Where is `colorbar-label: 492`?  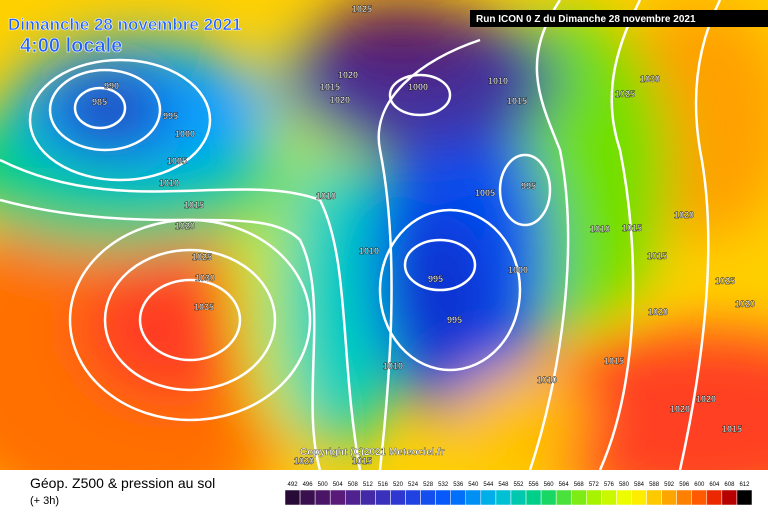 colorbar-label: 492 is located at coordinates (293, 485).